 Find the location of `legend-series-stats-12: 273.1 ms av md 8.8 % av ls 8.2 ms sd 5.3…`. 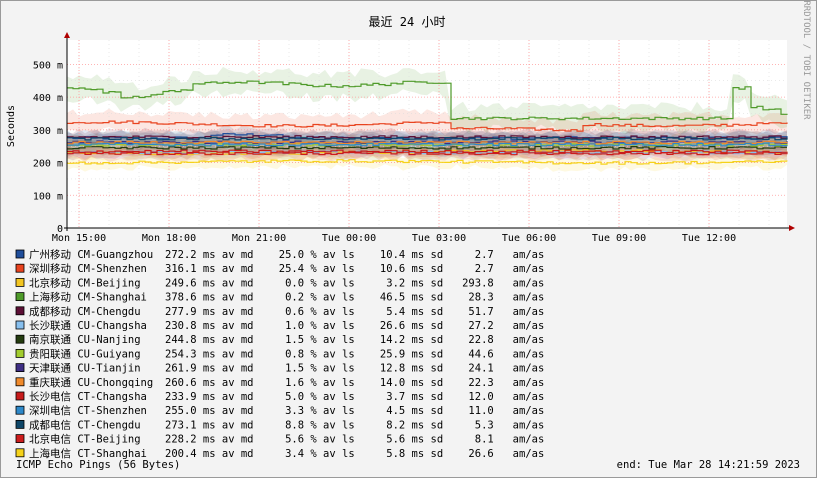

legend-series-stats-12: 273.1 ms av md 8.8 % av ls 8.2 ms sd 5.3… is located at coordinates (354, 425).